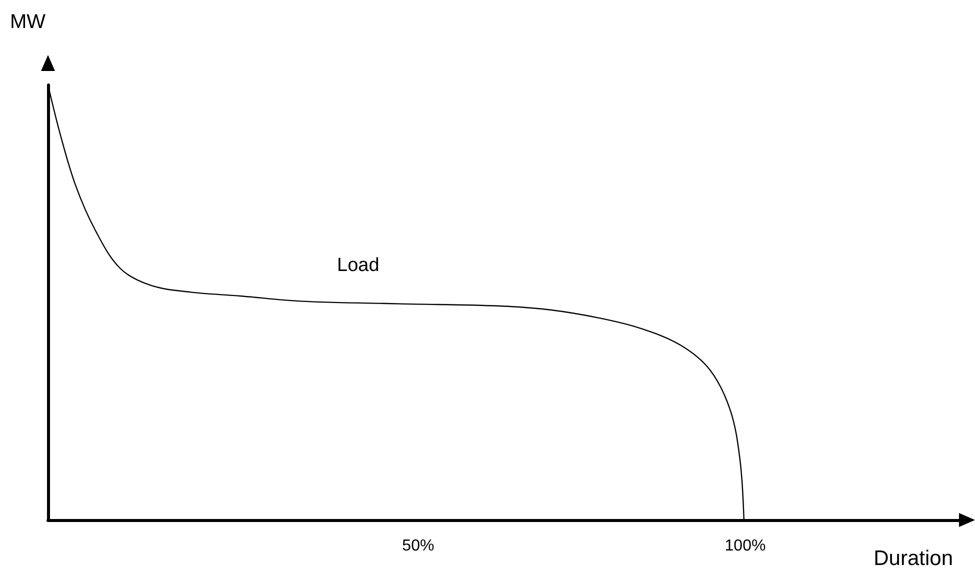  Describe the element at coordinates (358, 265) in the screenshot. I see `annotation: Load` at that location.